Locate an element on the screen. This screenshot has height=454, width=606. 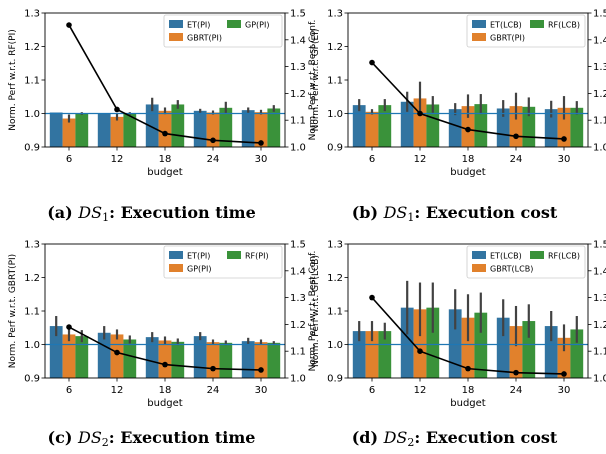
panel-1-legend-label-0: ET(LCB) is located at coordinates (506, 25).